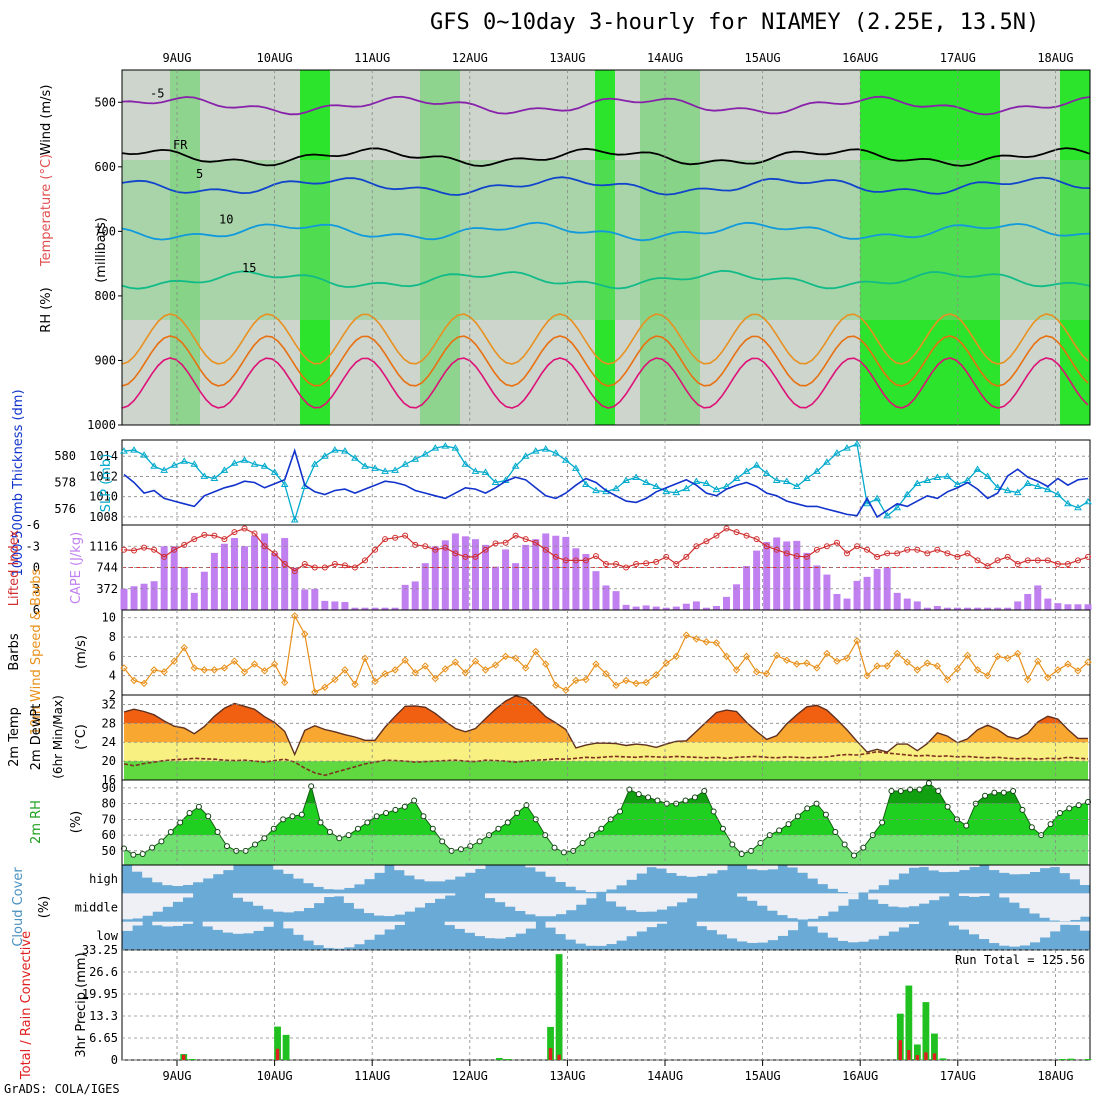 The width and height of the screenshot is (1100, 1100). Describe the element at coordinates (81, 1004) in the screenshot. I see `precip-right-axis-label: 3hr Precip (mm)` at that location.